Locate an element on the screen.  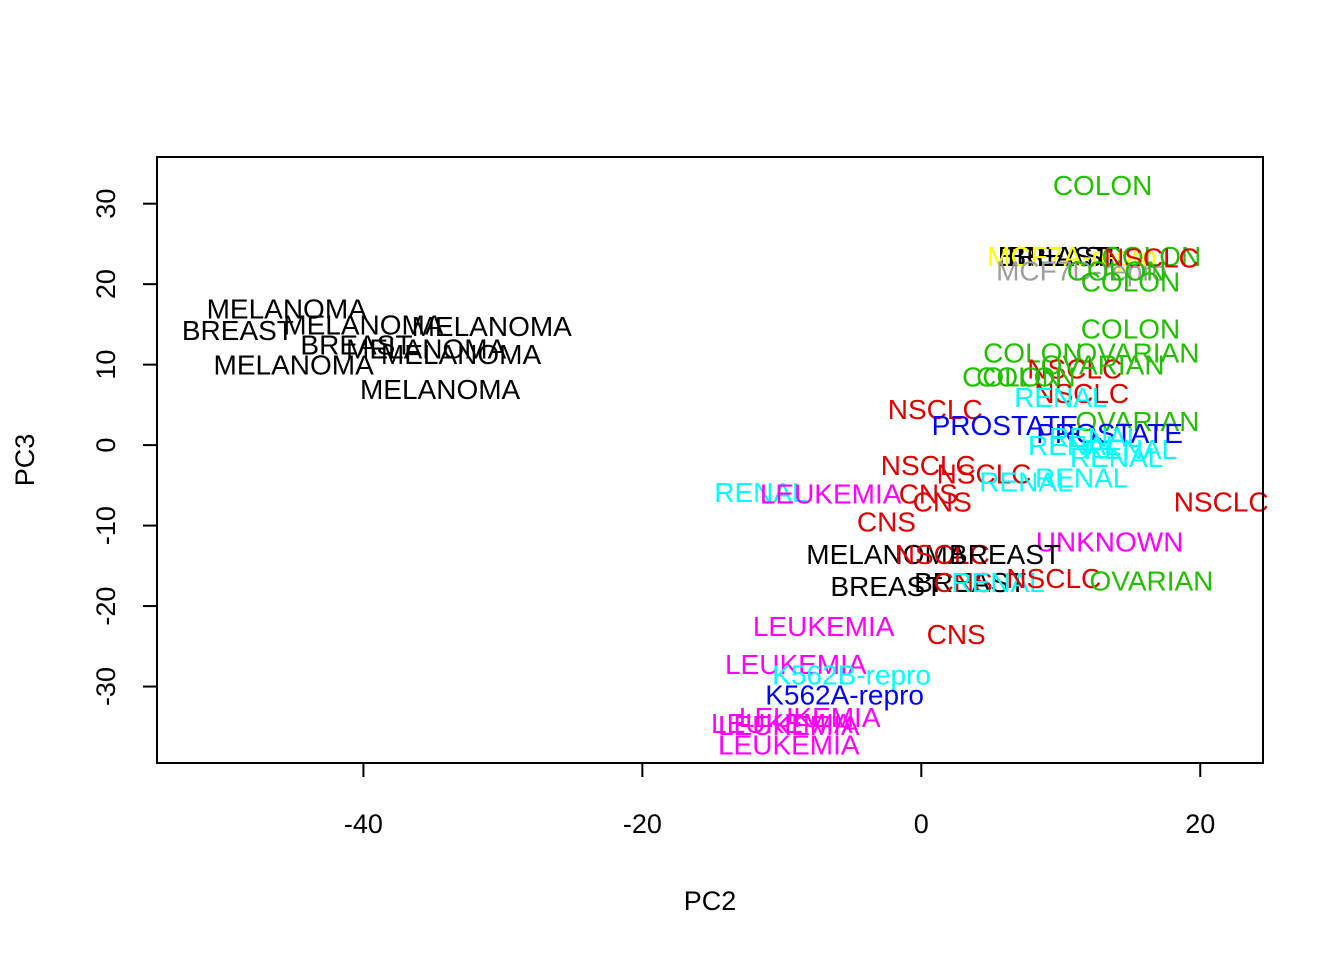
y-tick-label: 20 is located at coordinates (106, 284).